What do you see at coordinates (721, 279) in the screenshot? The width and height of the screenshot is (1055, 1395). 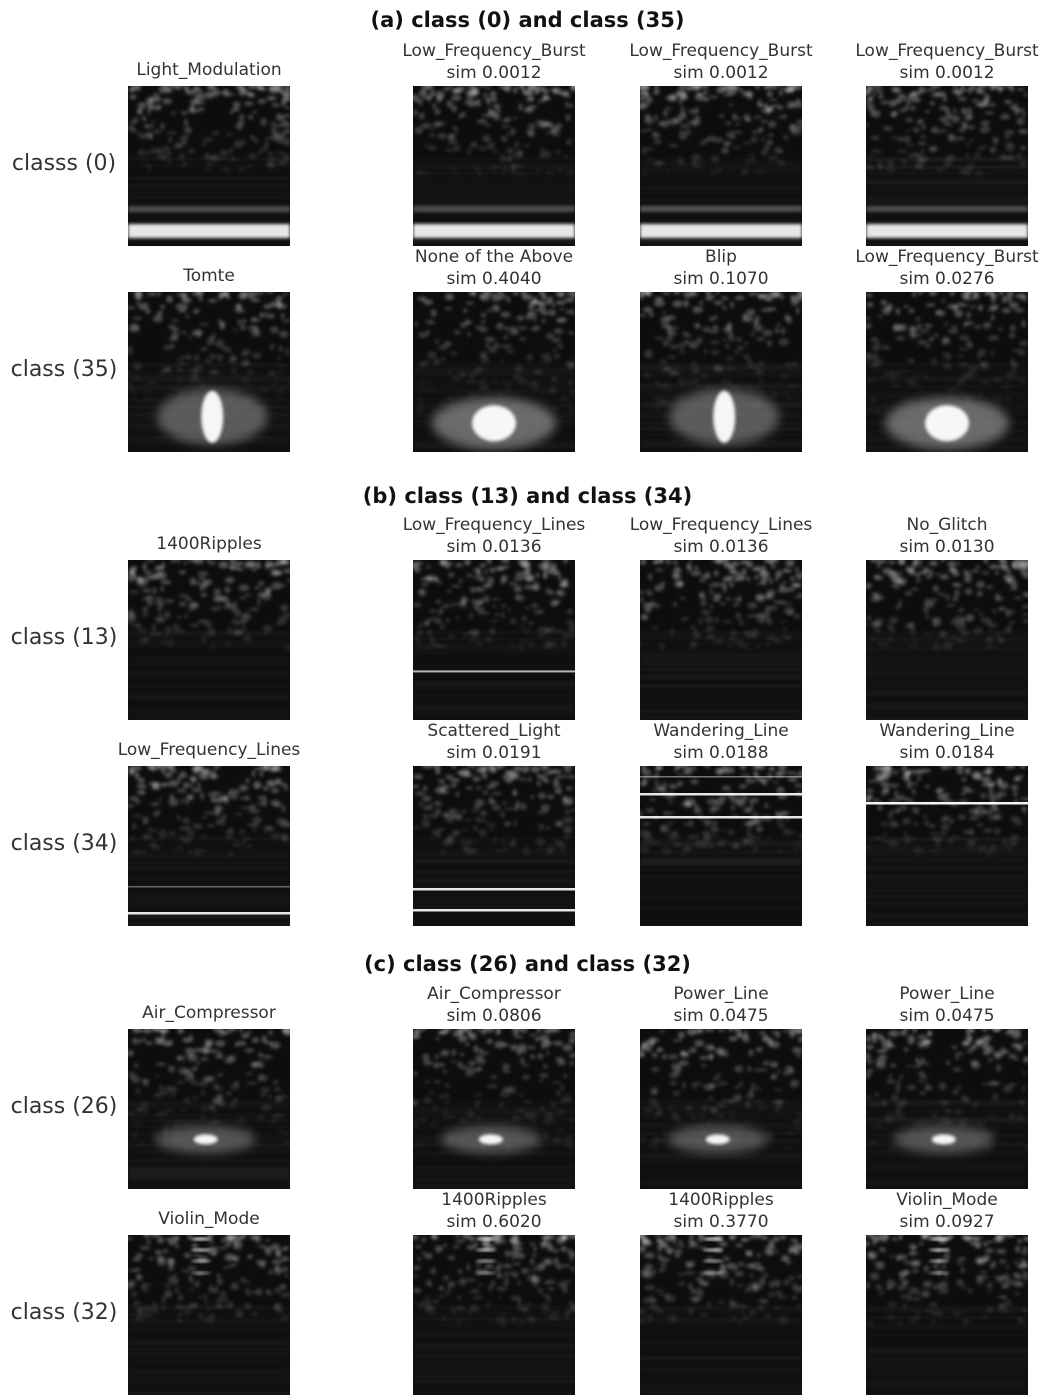 I see `similarity-score: sim 0.1070` at bounding box center [721, 279].